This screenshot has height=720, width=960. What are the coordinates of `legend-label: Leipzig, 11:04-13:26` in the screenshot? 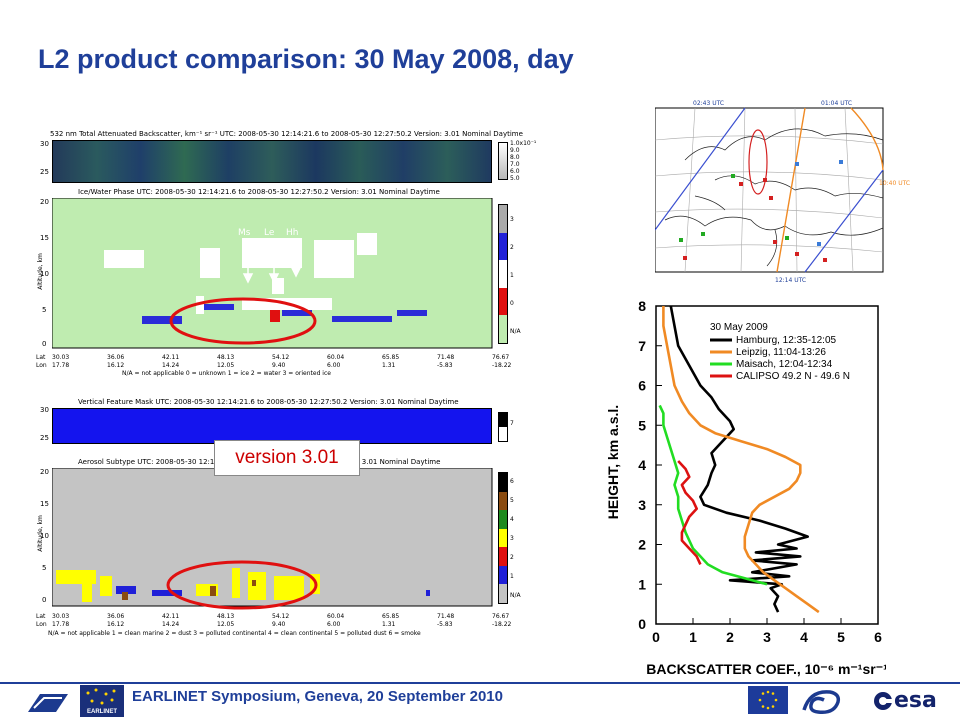 It's located at (781, 352).